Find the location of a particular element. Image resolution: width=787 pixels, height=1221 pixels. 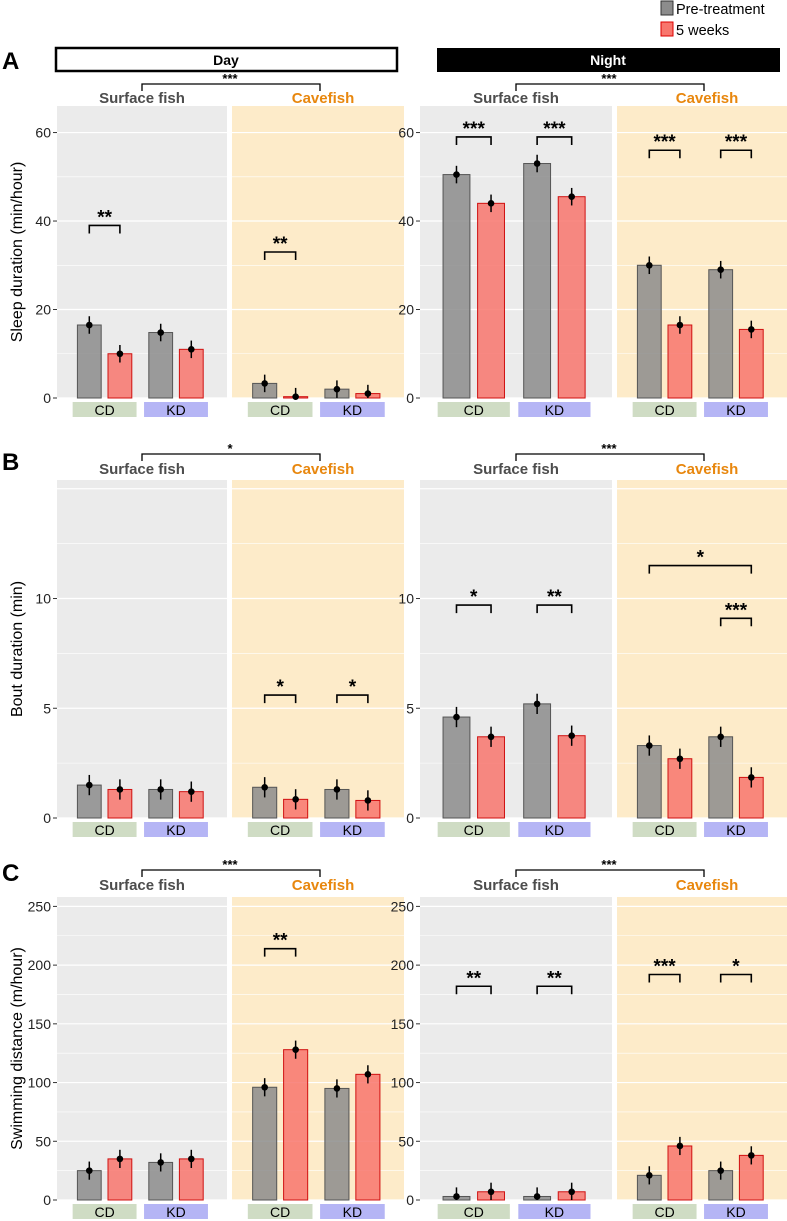

bar-cave-kd-pre is located at coordinates (721, 334).